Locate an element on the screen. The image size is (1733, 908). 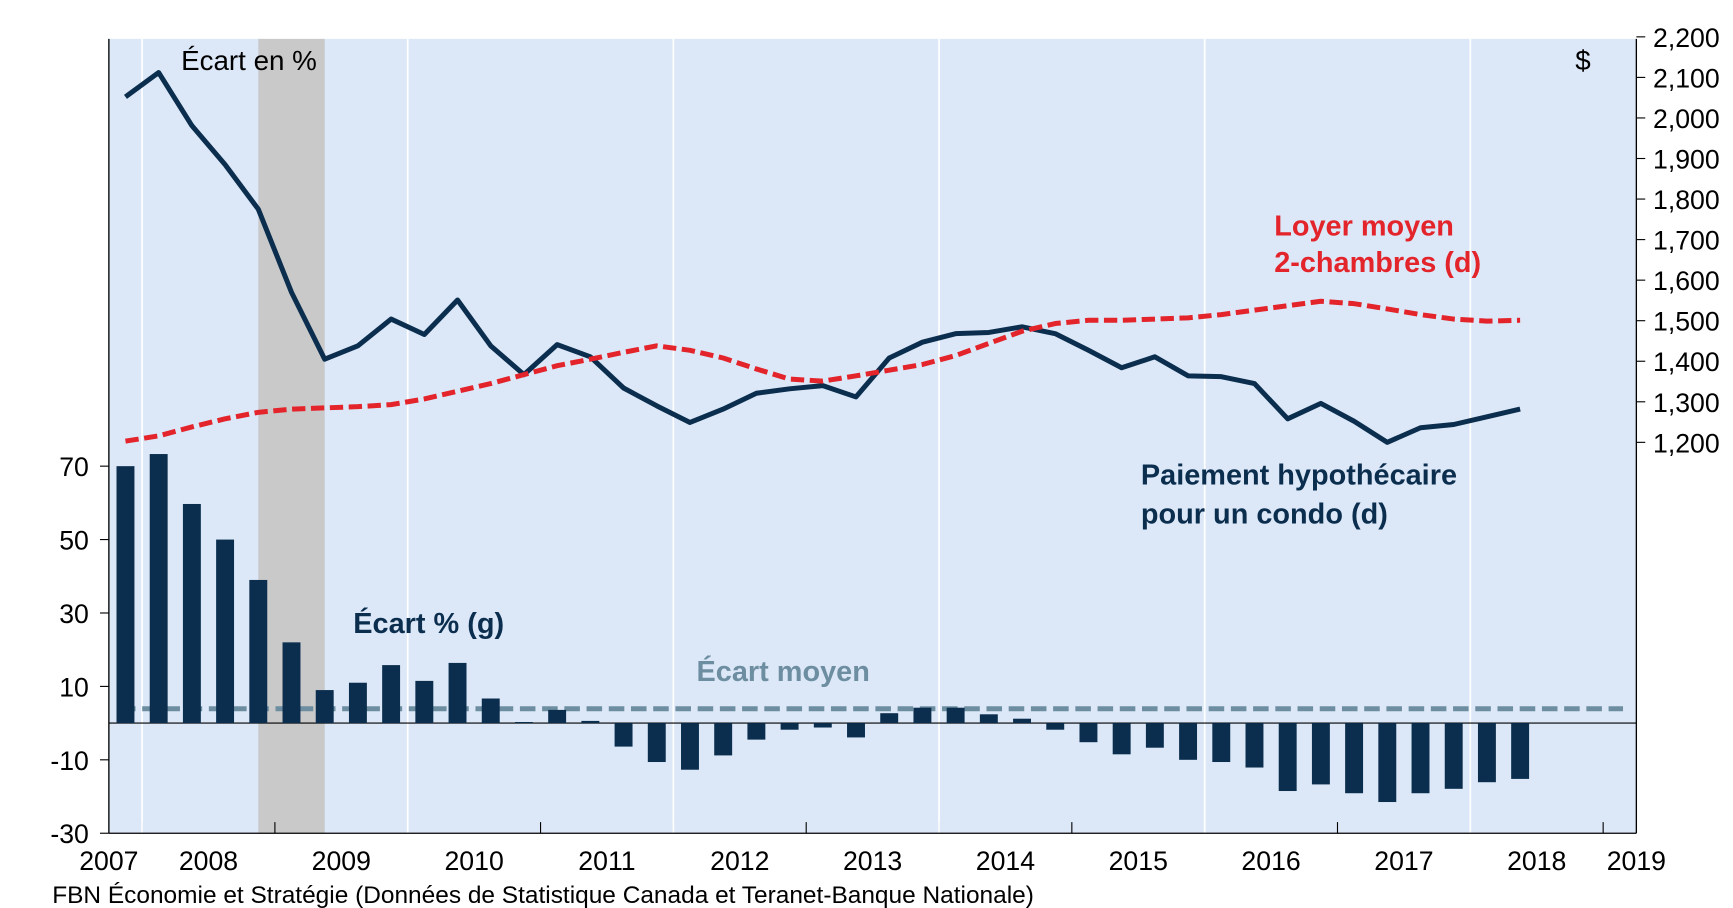
series-label: 2-chambres (d) is located at coordinates (1377, 263).